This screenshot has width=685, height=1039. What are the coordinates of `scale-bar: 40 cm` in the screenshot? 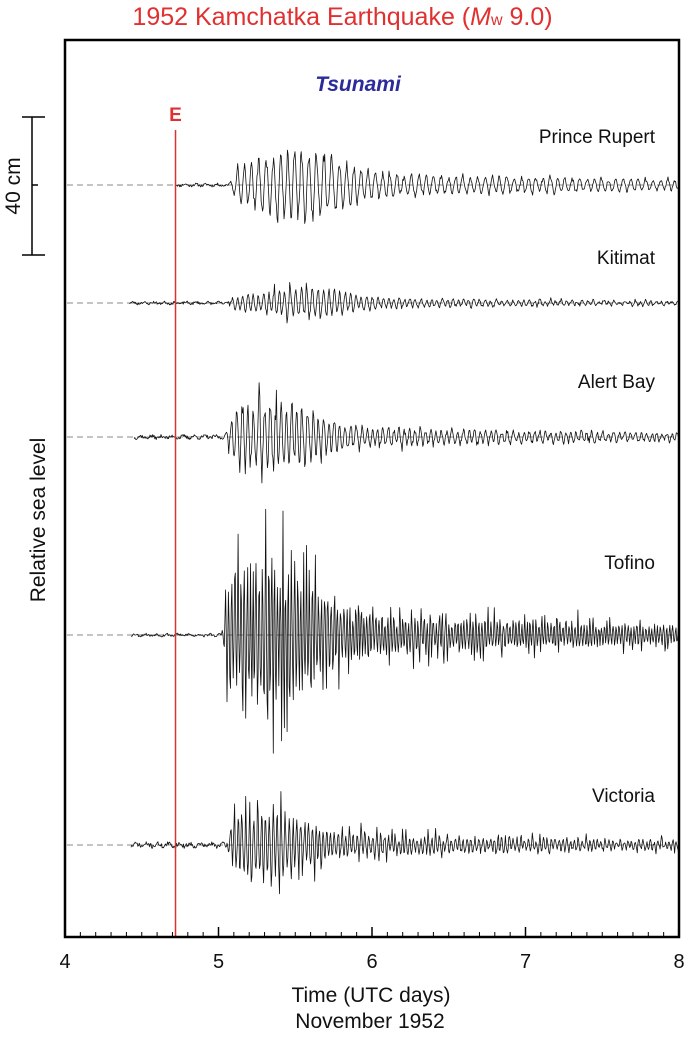 It's located at (23, 186).